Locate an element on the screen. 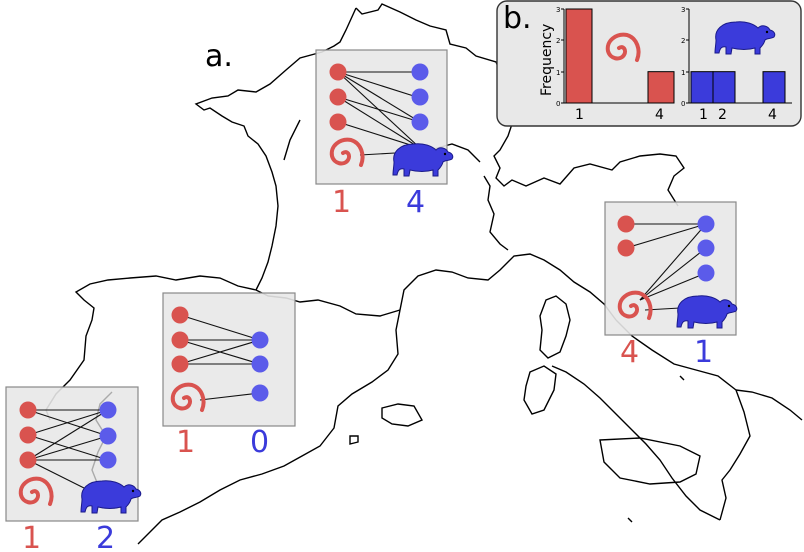 This screenshot has height=552, width=804. panel-b: b. Frequency 3 2 1 0 1 4 3 2 is located at coordinates (649, 63).